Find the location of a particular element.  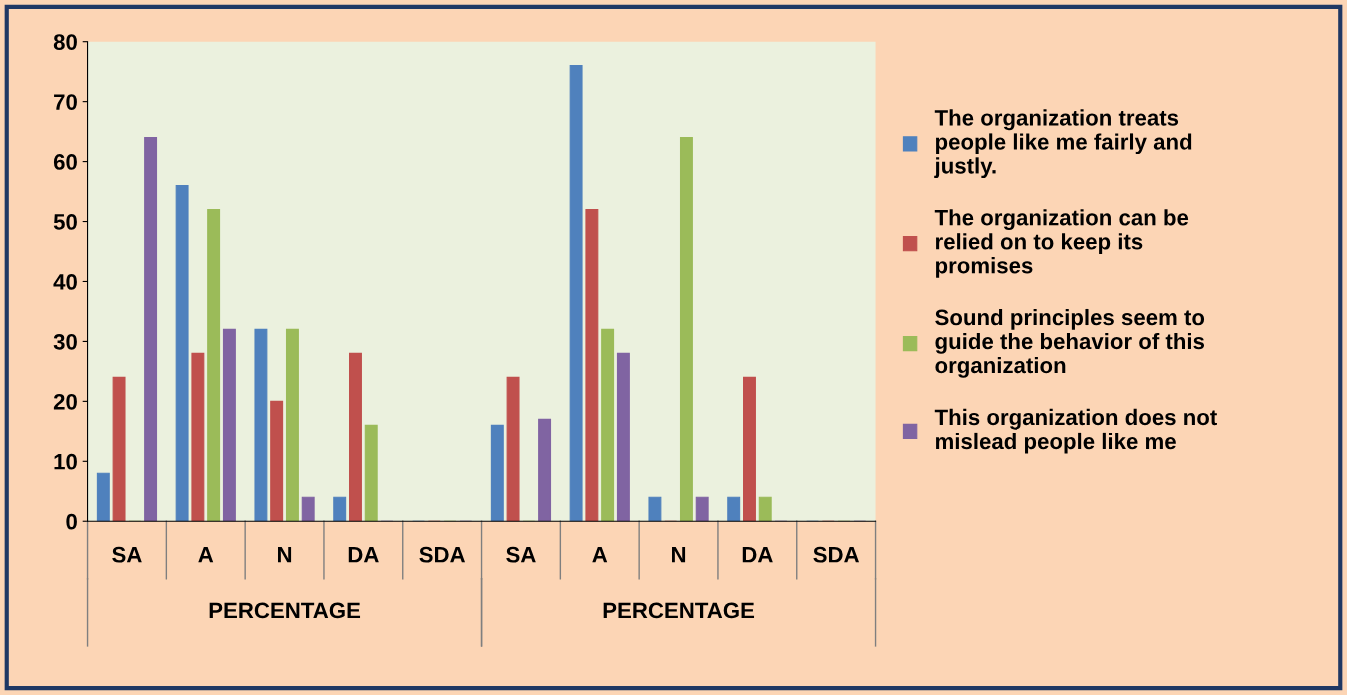

legend-label: The organization treats people like me fairly and justly. is located at coordinates (1063, 144).